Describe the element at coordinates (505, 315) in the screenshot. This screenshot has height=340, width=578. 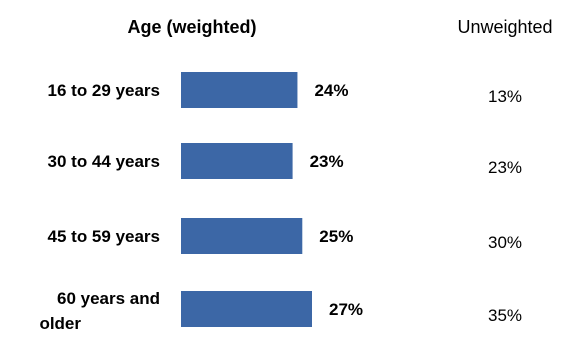
I see `unweighted-value: 35%` at that location.